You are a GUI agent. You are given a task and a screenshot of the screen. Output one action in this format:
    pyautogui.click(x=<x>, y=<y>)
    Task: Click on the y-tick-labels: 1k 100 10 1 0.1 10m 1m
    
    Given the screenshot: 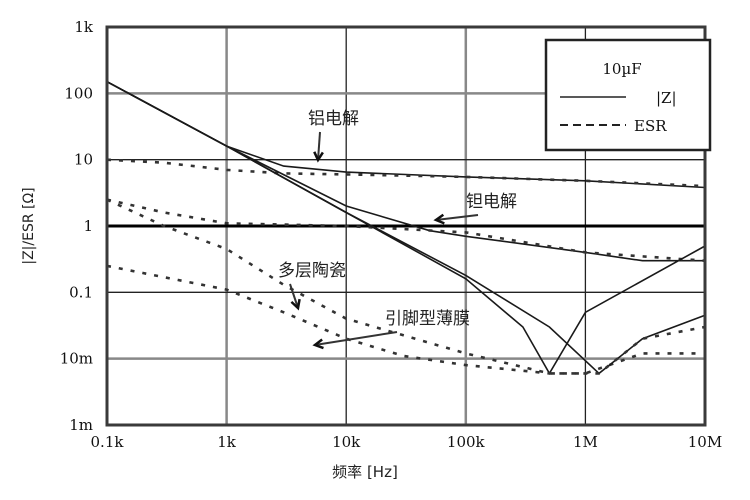 What is the action you would take?
    pyautogui.click(x=77, y=226)
    